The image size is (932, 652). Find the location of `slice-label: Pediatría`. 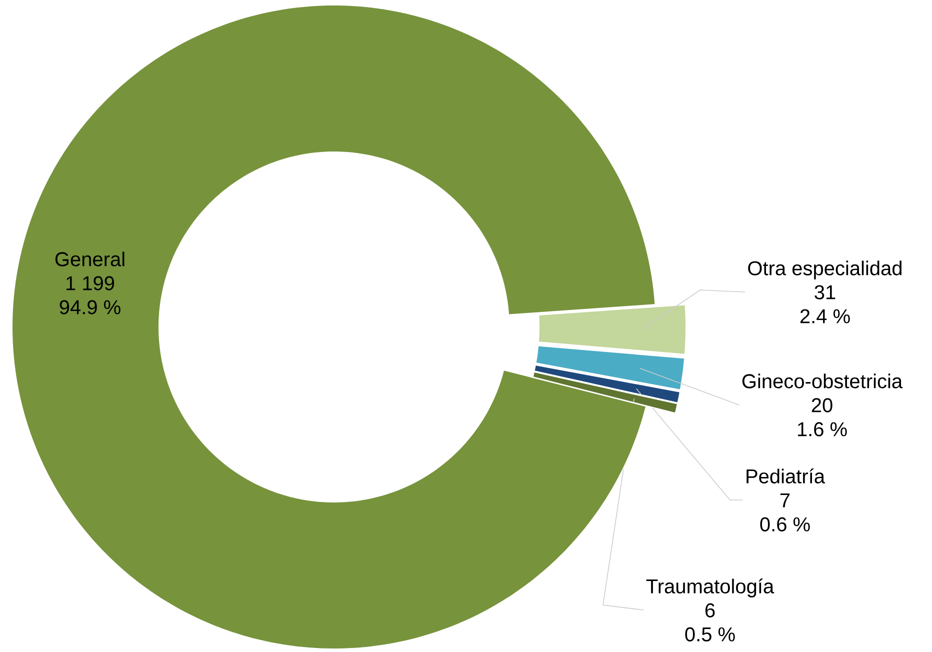

slice-label: Pediatría is located at coordinates (786, 476).